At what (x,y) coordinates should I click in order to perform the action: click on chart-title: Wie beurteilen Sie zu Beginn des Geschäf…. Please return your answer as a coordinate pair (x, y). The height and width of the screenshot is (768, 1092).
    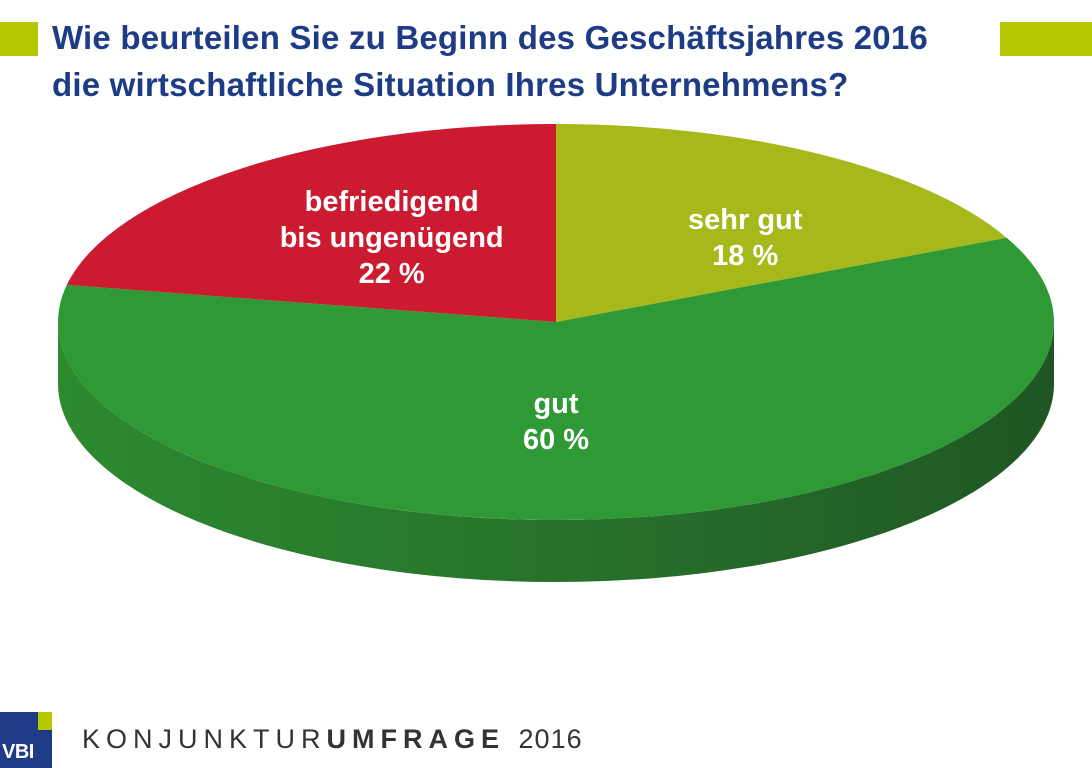
    Looking at the image, I should click on (522, 61).